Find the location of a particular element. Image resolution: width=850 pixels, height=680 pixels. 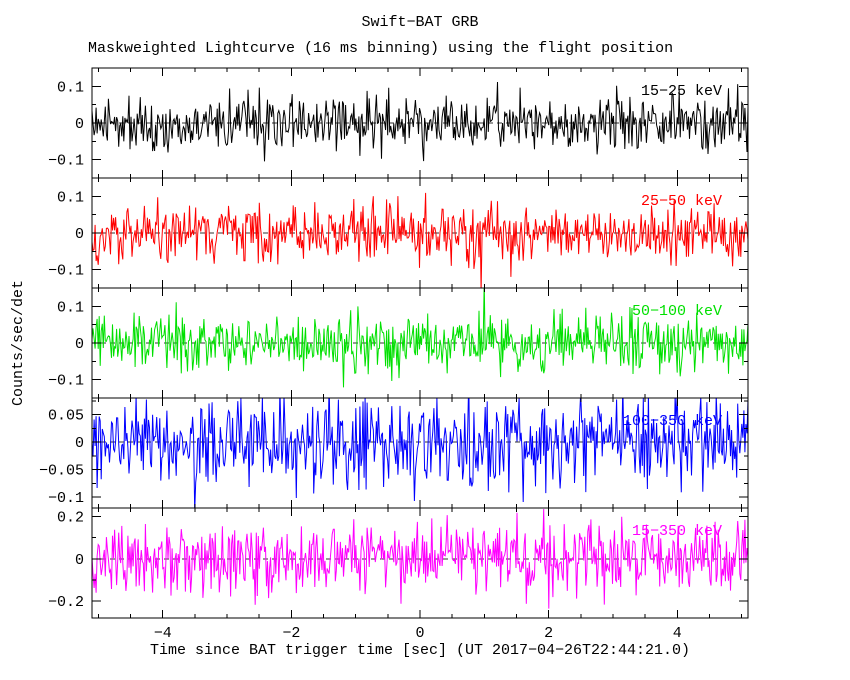

x-tick-label: 4 is located at coordinates (677, 633).